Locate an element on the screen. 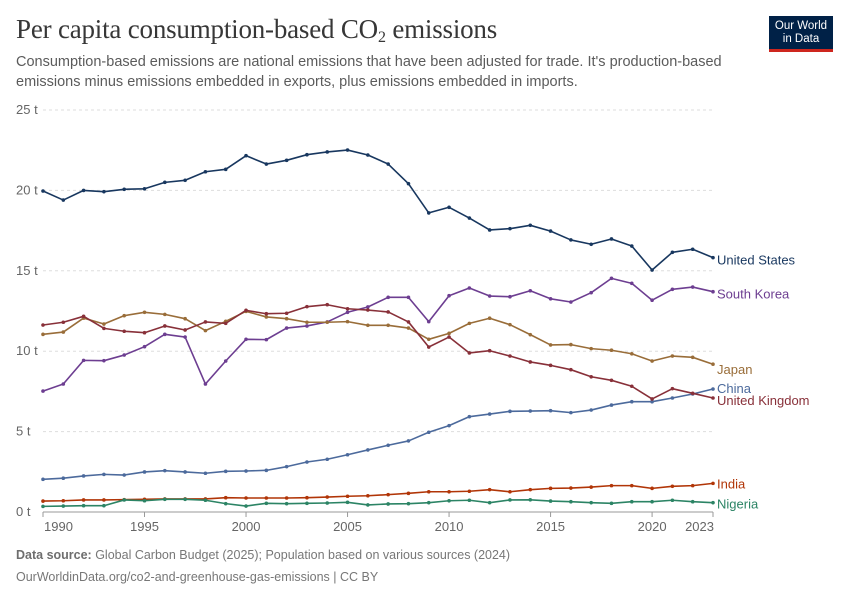  series-label: India is located at coordinates (731, 483).